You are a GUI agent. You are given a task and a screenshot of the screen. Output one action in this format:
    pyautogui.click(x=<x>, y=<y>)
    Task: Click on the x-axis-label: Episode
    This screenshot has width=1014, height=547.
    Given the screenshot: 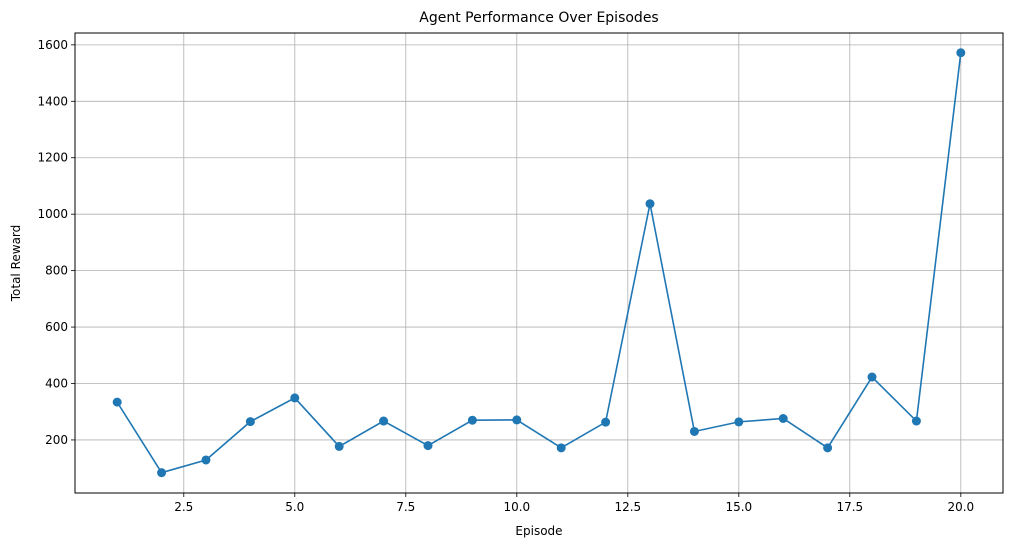 What is the action you would take?
    pyautogui.click(x=538, y=531)
    